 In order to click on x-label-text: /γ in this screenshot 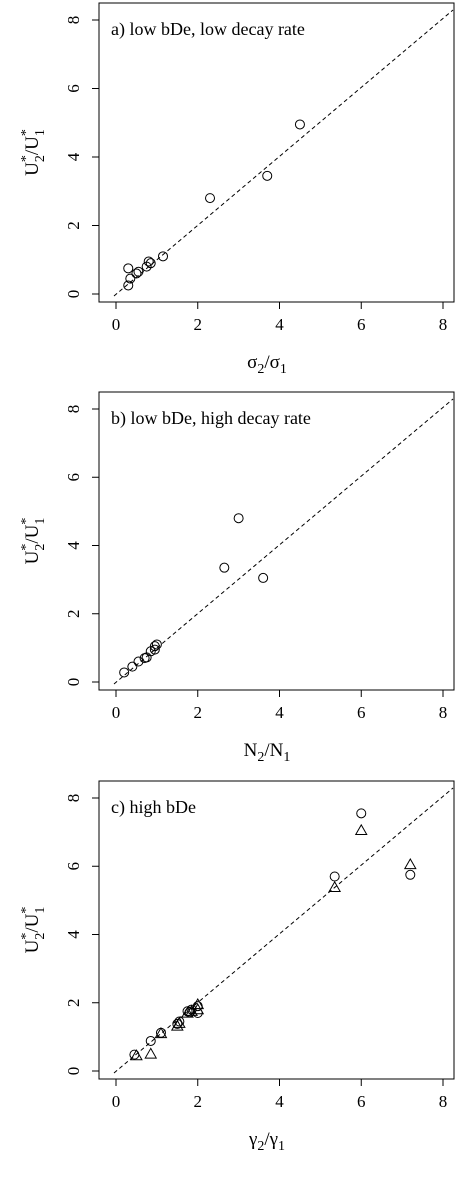, I will do `click(271, 1139)`.